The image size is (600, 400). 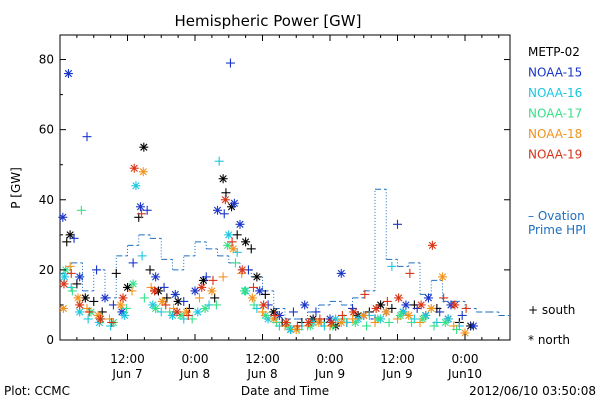 I want to click on y-tick-label: 80, so click(x=46, y=60).